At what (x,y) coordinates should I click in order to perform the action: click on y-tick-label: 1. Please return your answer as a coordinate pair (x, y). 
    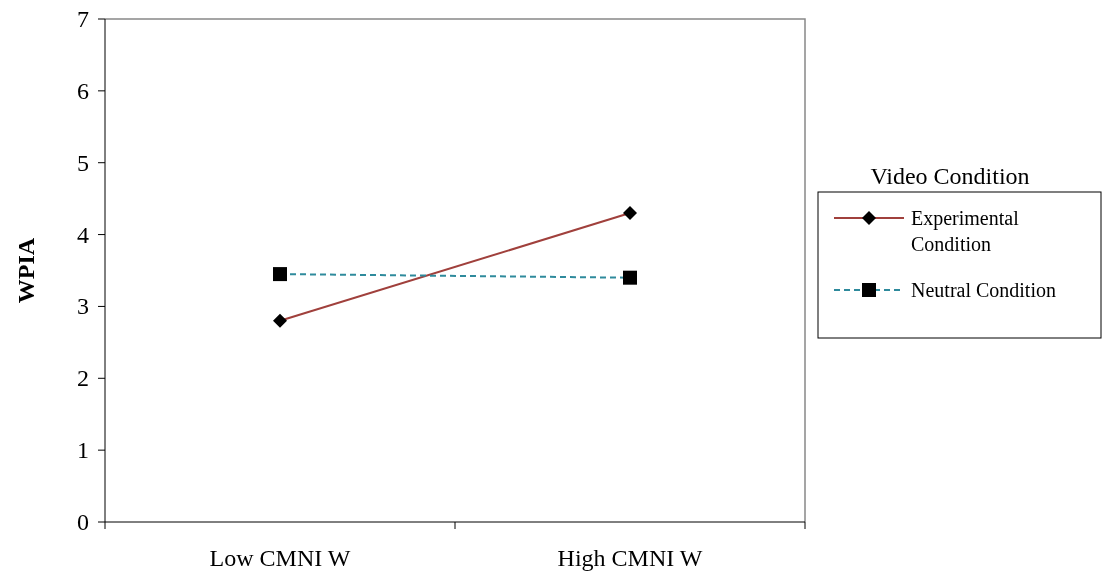
    Looking at the image, I should click on (83, 450).